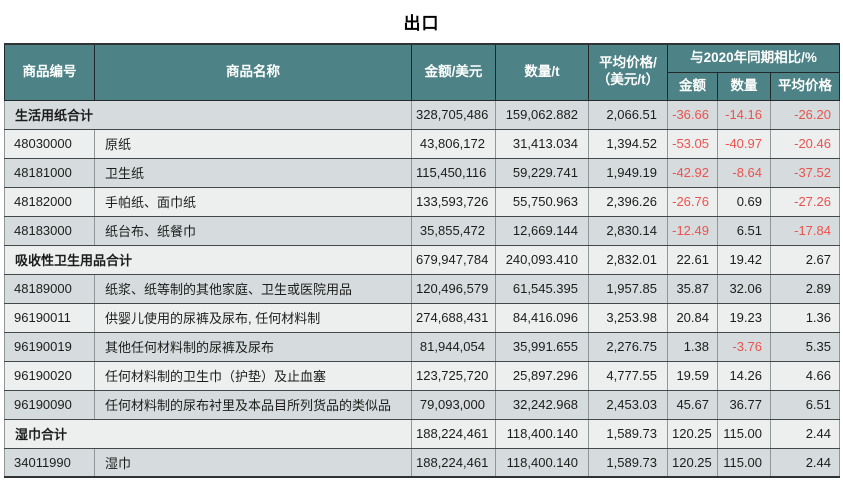 This screenshot has width=843, height=489. I want to click on cell-yoy-amount: 120.25, so click(692, 462).